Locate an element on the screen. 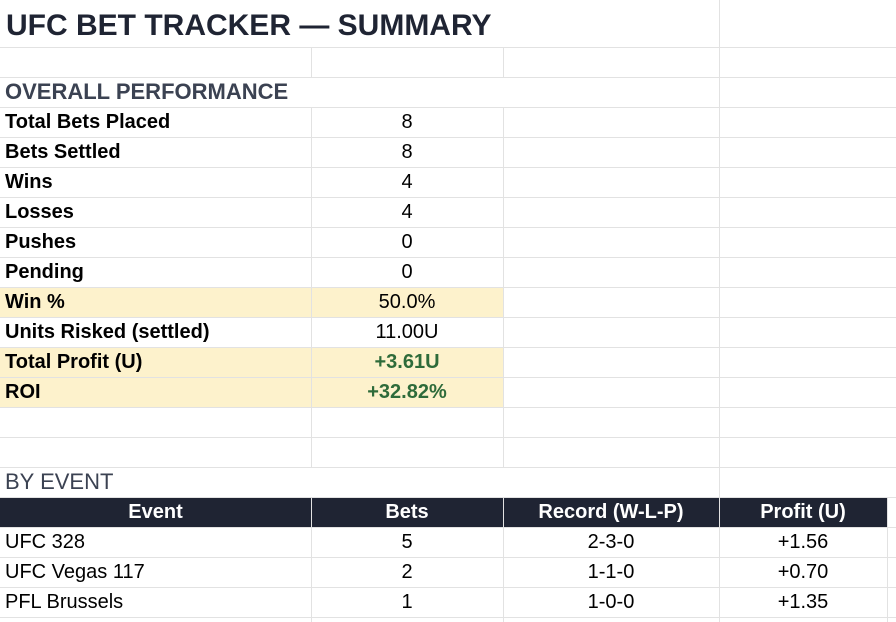 This screenshot has width=896, height=622. metric-label: Win % is located at coordinates (35, 302).